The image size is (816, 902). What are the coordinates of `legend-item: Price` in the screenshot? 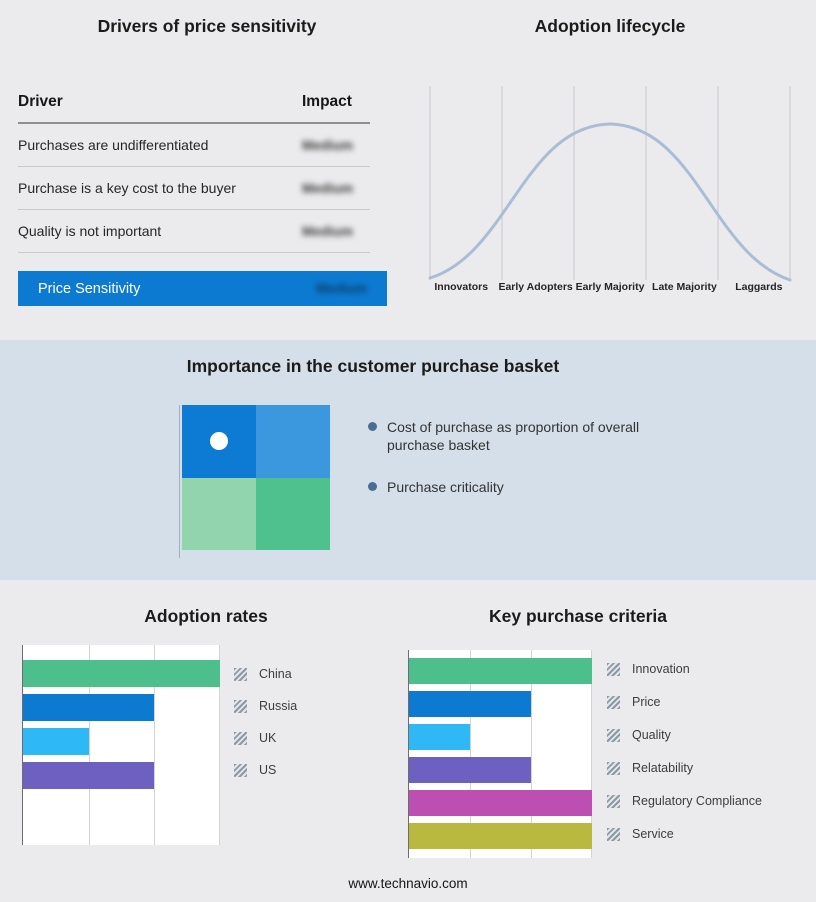 It's located at (684, 702).